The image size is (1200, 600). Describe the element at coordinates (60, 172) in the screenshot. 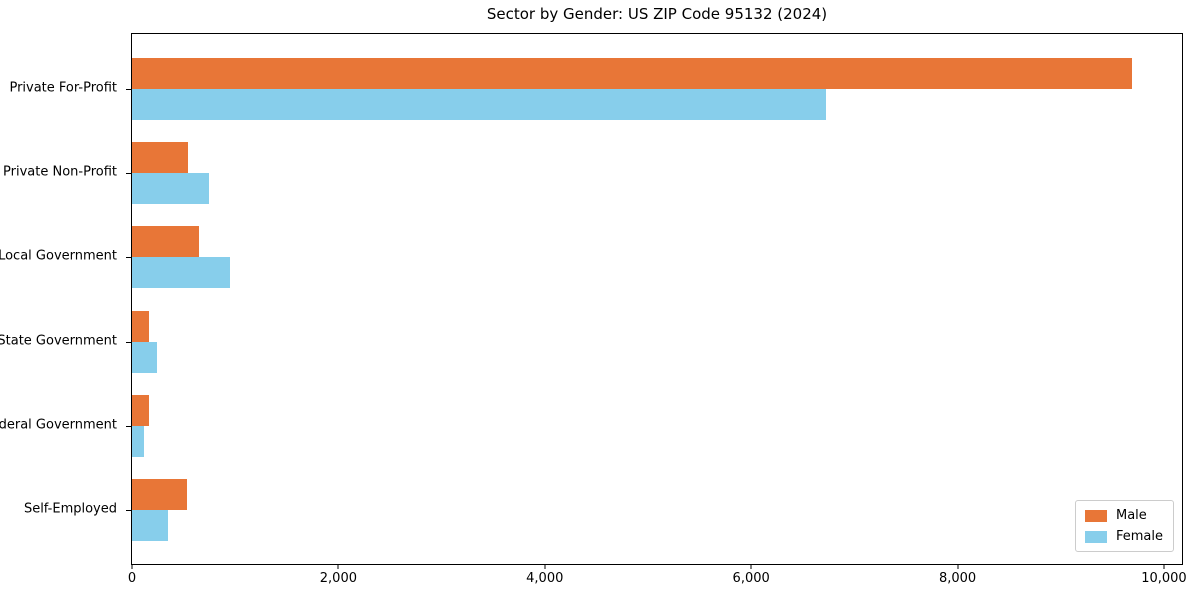

I see `y-tick-label: Private Non-Profit` at that location.